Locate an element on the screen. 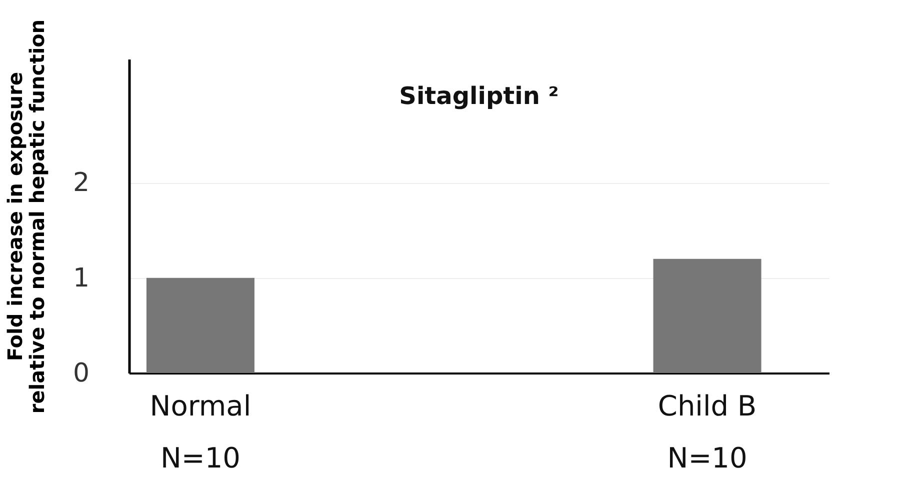 The width and height of the screenshot is (909, 501). x-tick-label: Normal N=10 is located at coordinates (201, 432).